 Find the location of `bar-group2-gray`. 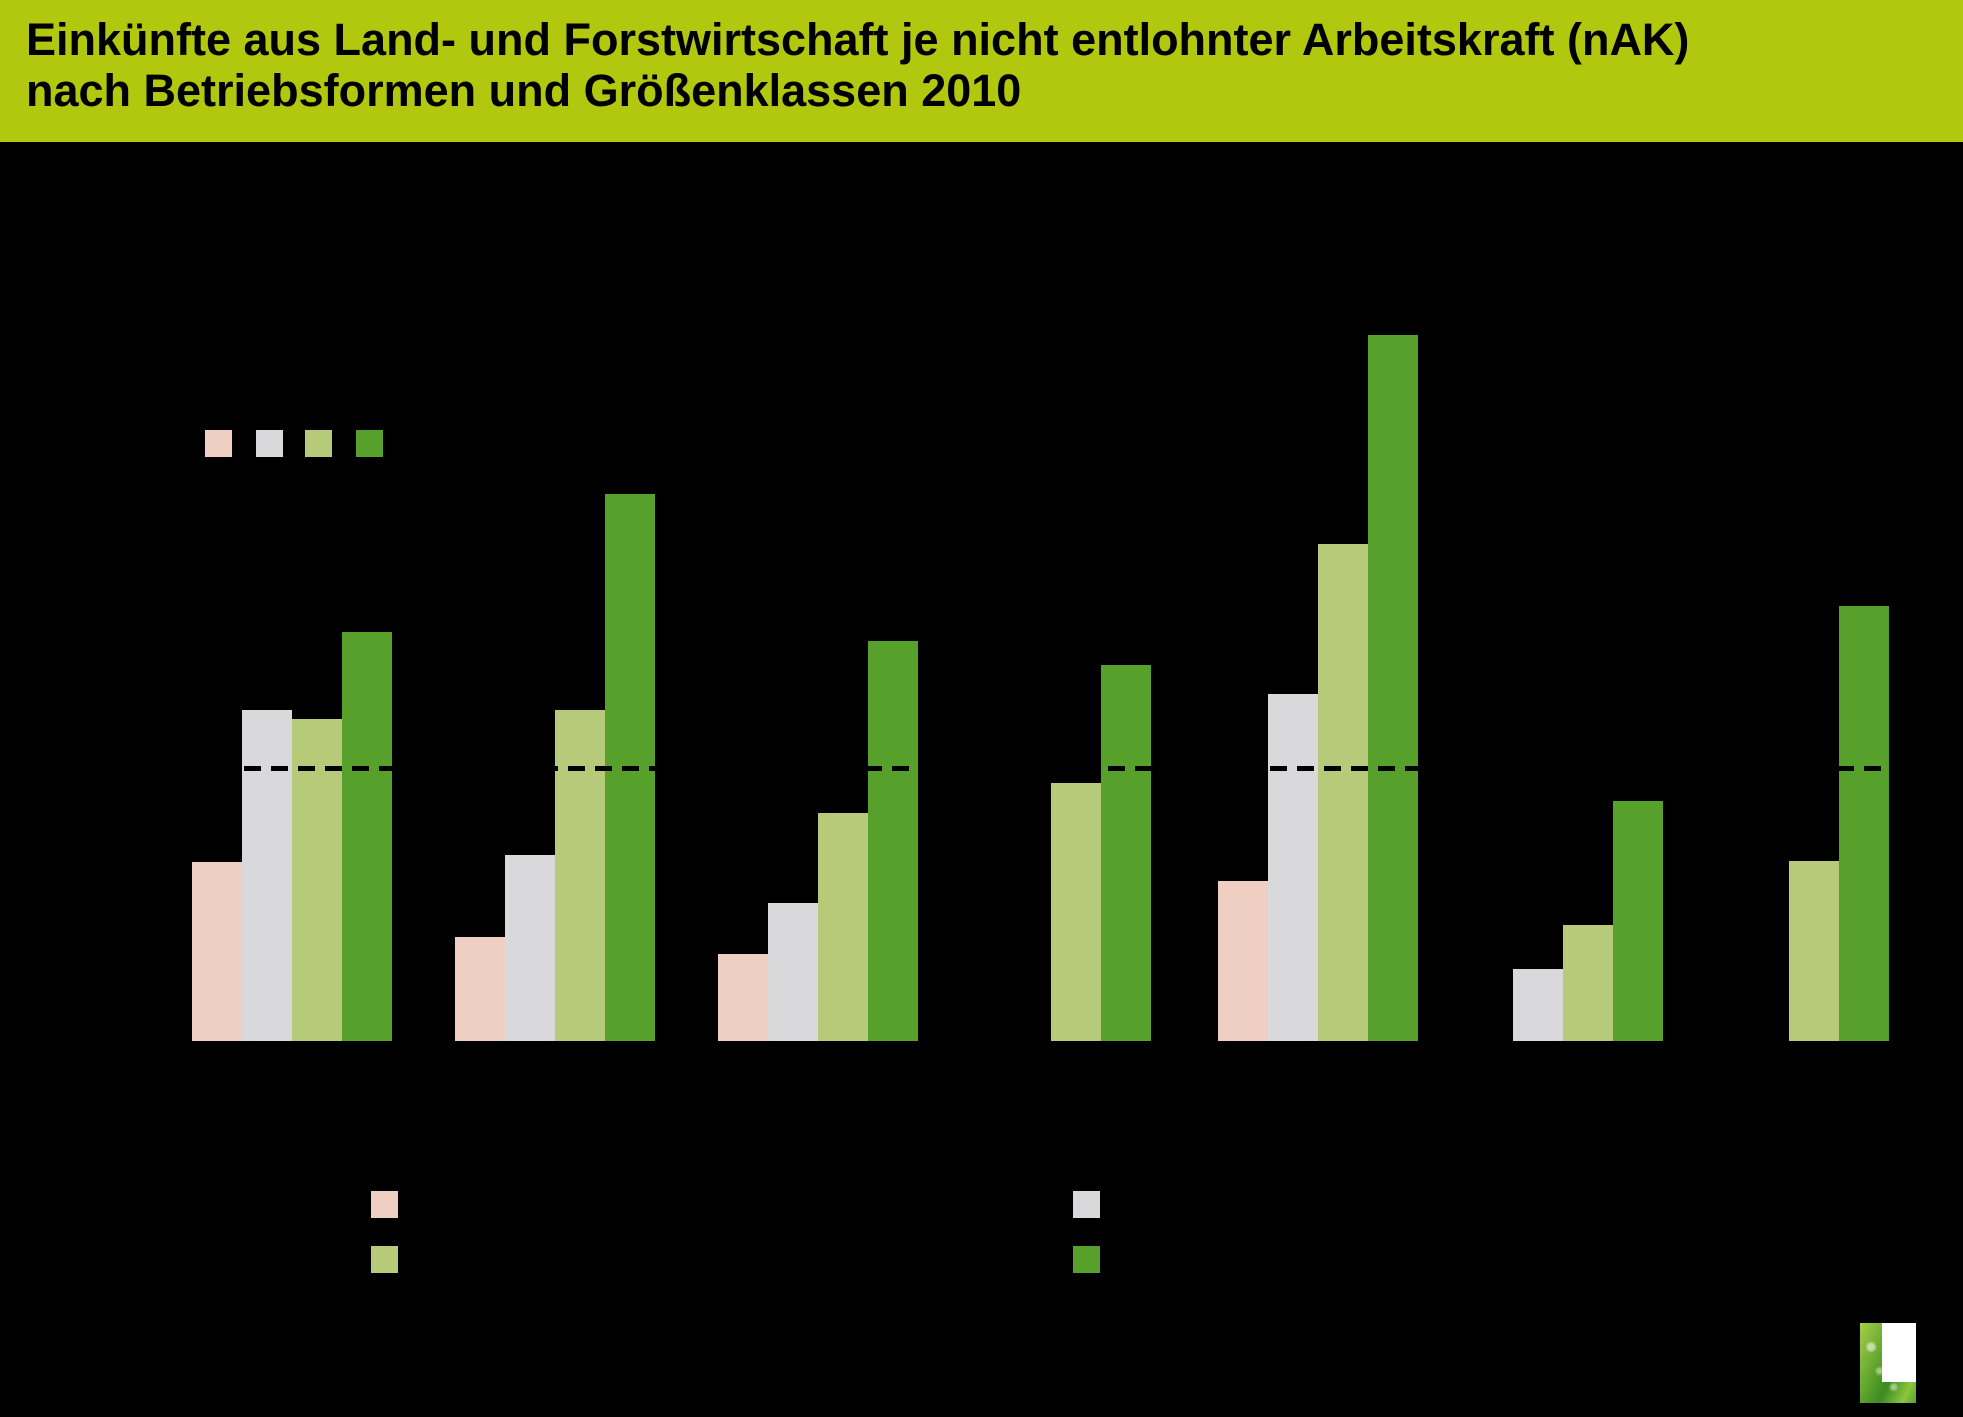

bar-group2-gray is located at coordinates (530, 948).